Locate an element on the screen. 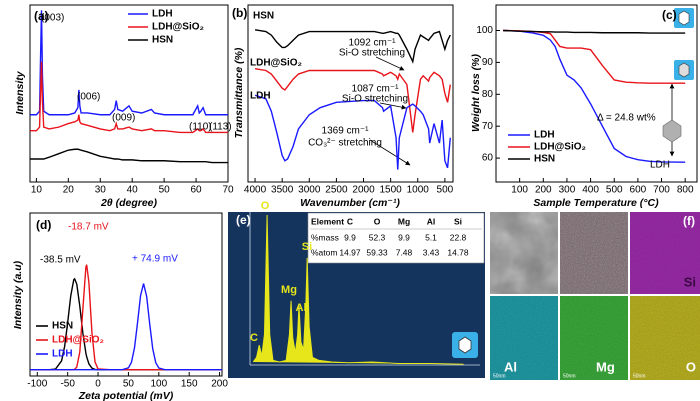  x-tick-label: 700 is located at coordinates (661, 190).